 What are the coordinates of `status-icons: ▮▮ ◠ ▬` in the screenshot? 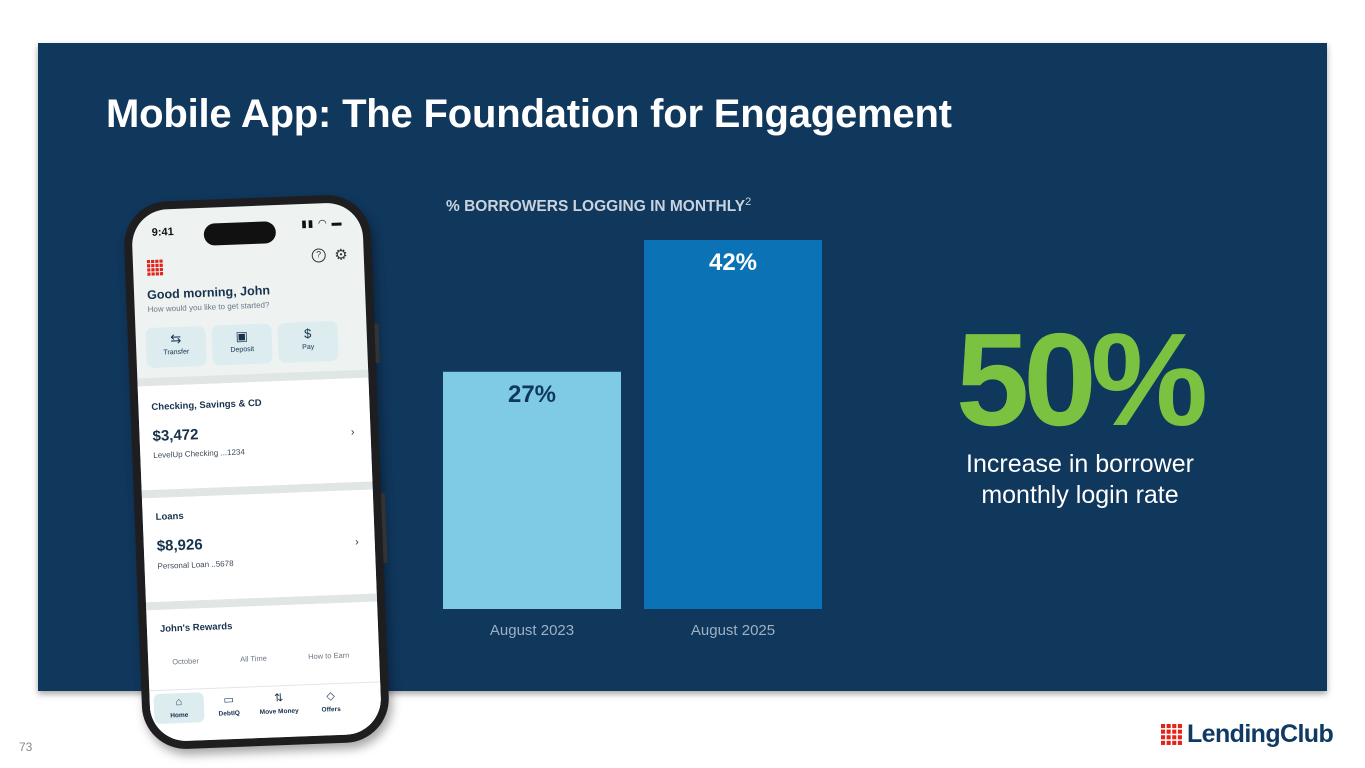 It's located at (322, 224).